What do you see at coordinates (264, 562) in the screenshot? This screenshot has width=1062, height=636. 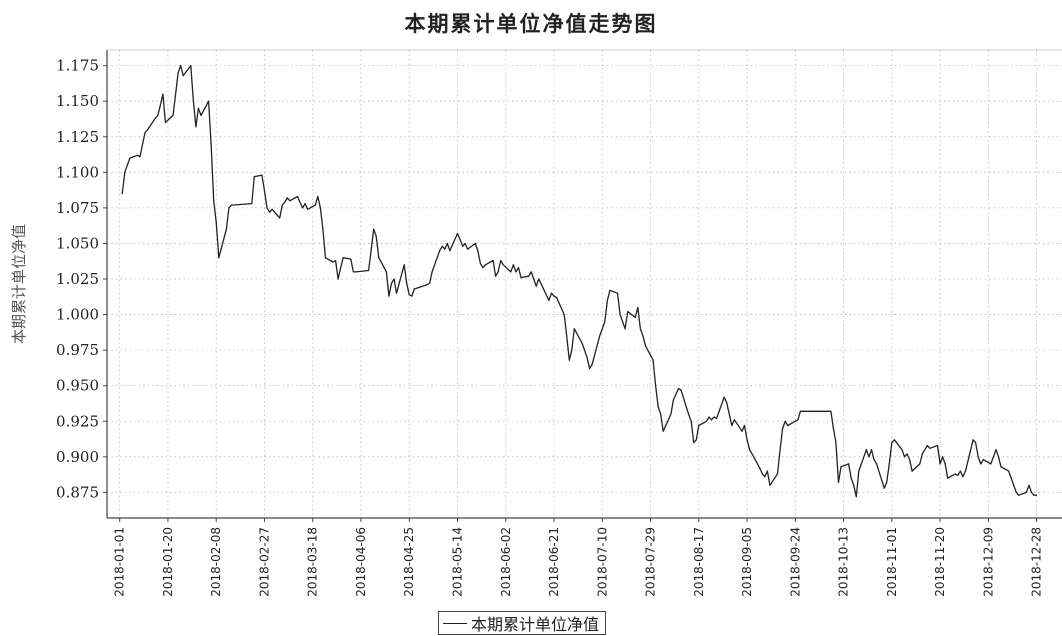 I see `x-tick-label: 2018-02-27` at bounding box center [264, 562].